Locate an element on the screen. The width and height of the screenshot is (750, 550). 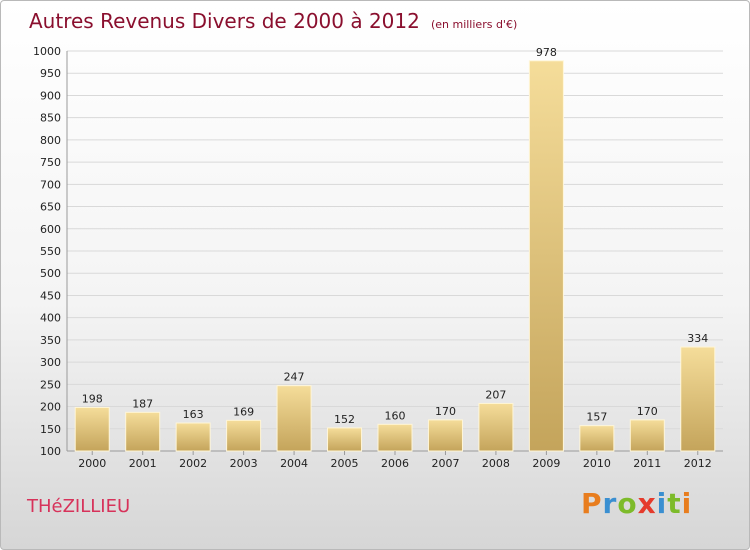
commune-name: THéZILLIEU is located at coordinates (79, 506).